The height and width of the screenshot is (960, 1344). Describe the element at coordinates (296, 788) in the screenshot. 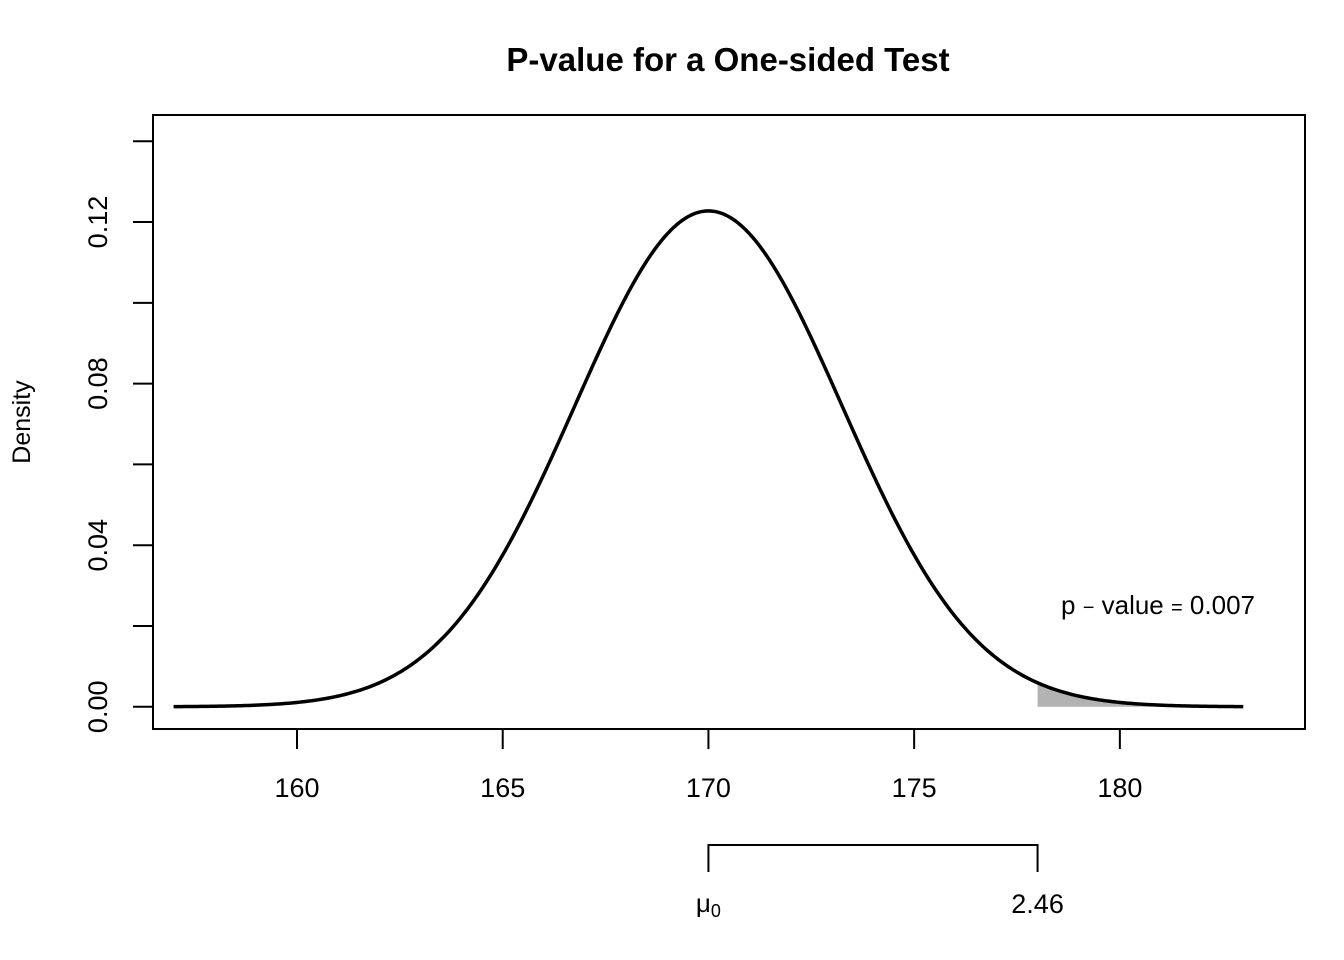

I see `x-tick-label: 160` at that location.